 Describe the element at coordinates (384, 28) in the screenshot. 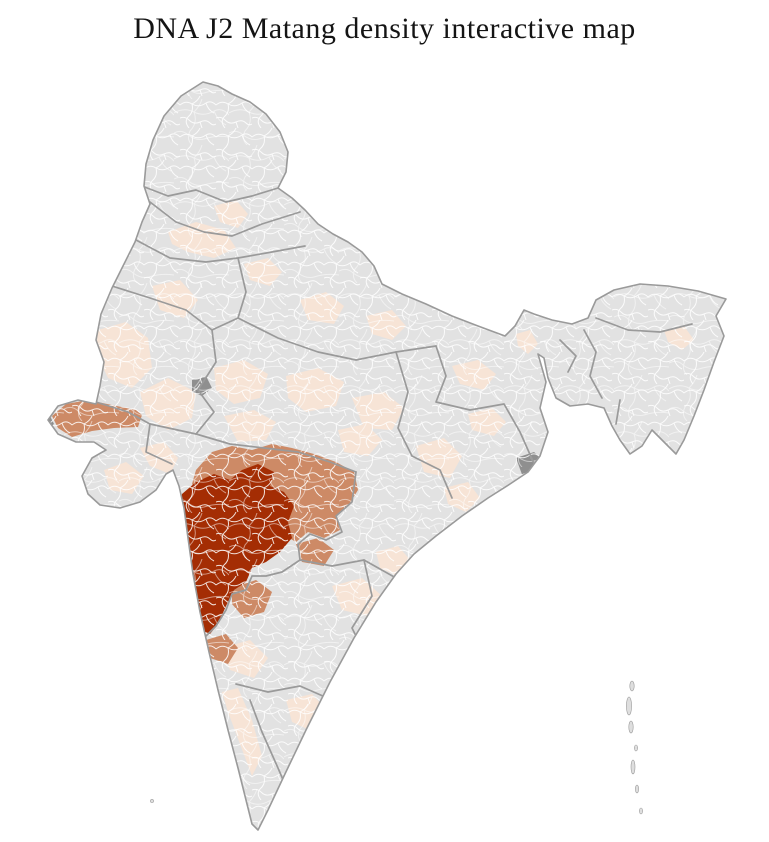

I see `page-title: DNA J2 Matang density interactive map` at that location.